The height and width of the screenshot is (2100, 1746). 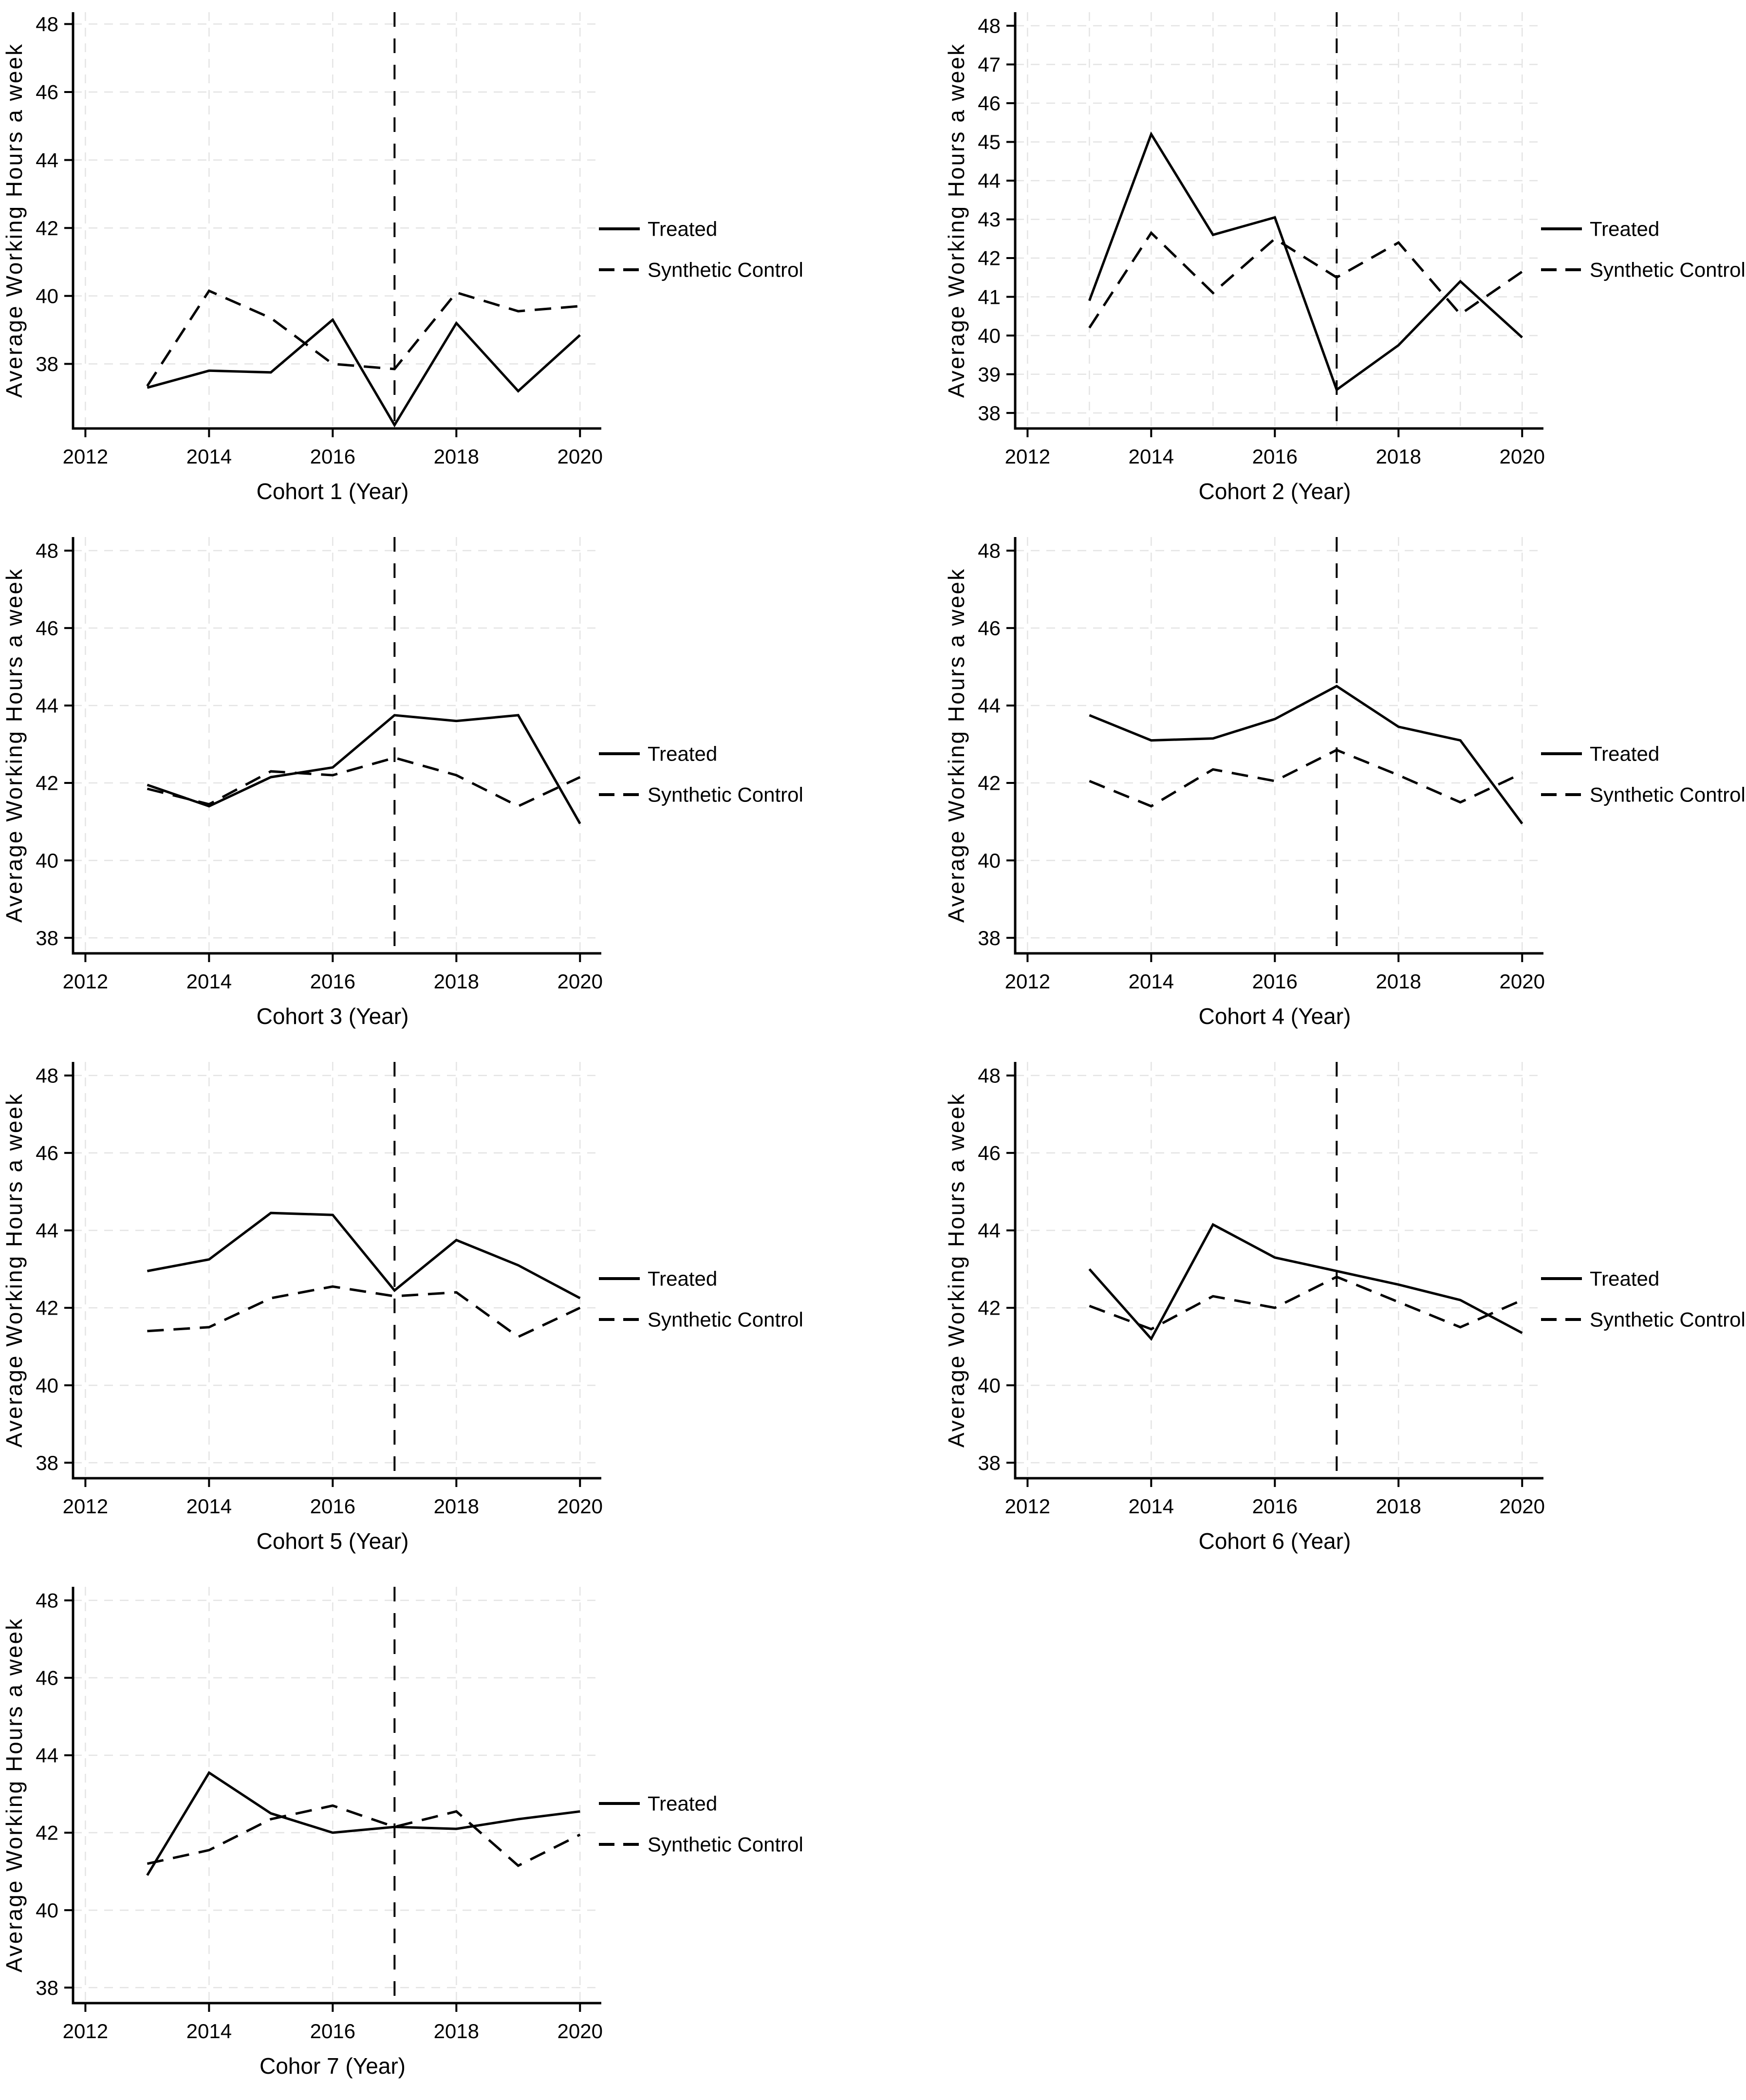 I want to click on y-tick-label: 43, so click(x=989, y=220).